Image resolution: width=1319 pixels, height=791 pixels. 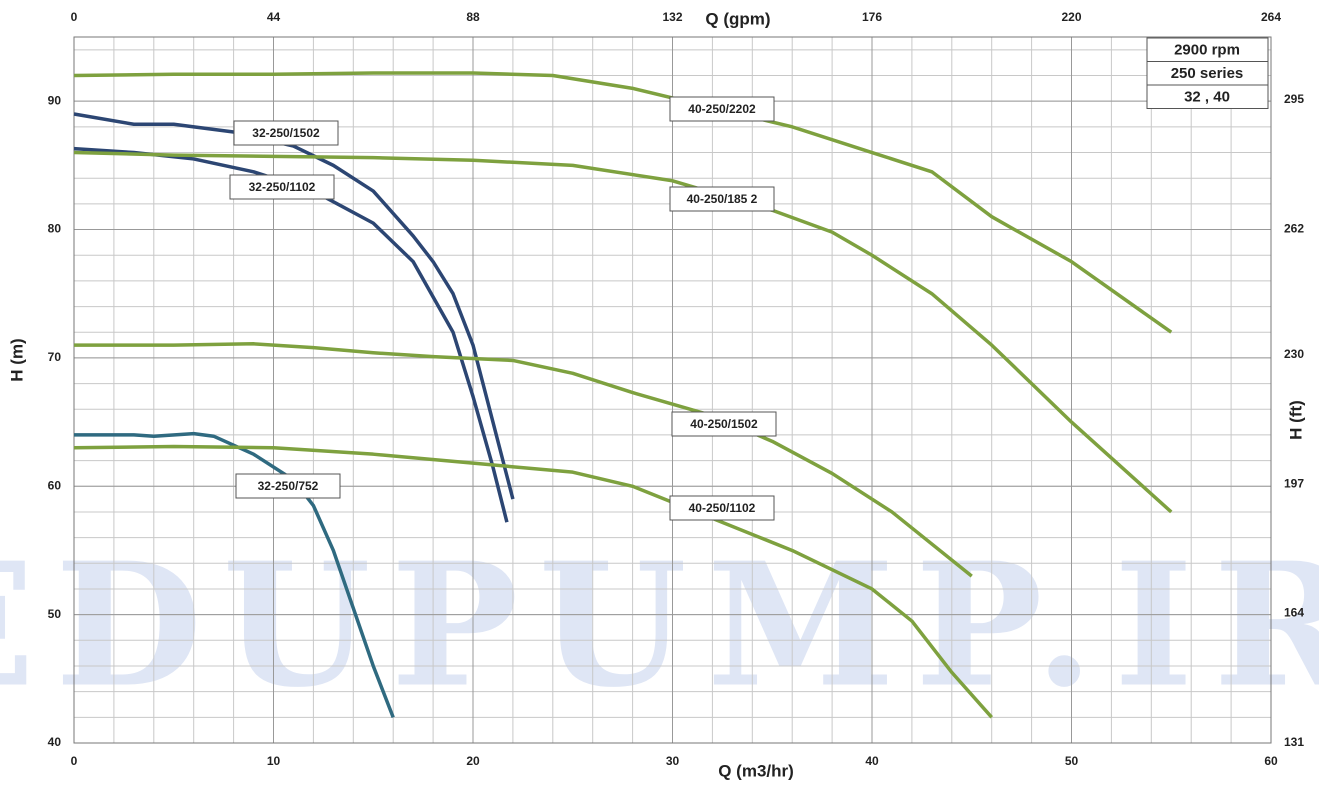 What do you see at coordinates (1294, 613) in the screenshot?
I see `y2-tick-label: 164` at bounding box center [1294, 613].